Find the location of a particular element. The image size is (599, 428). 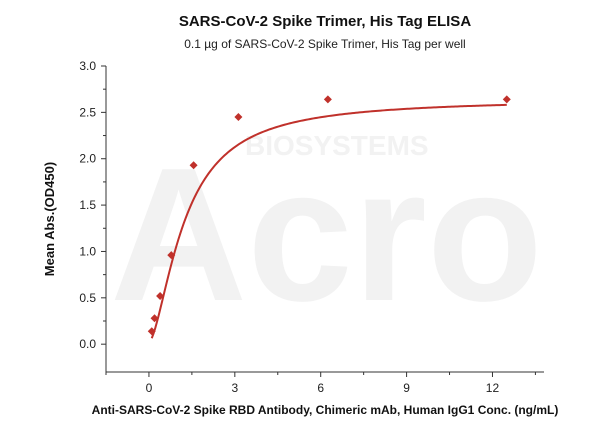

x-tick-label: 6 is located at coordinates (320, 388).